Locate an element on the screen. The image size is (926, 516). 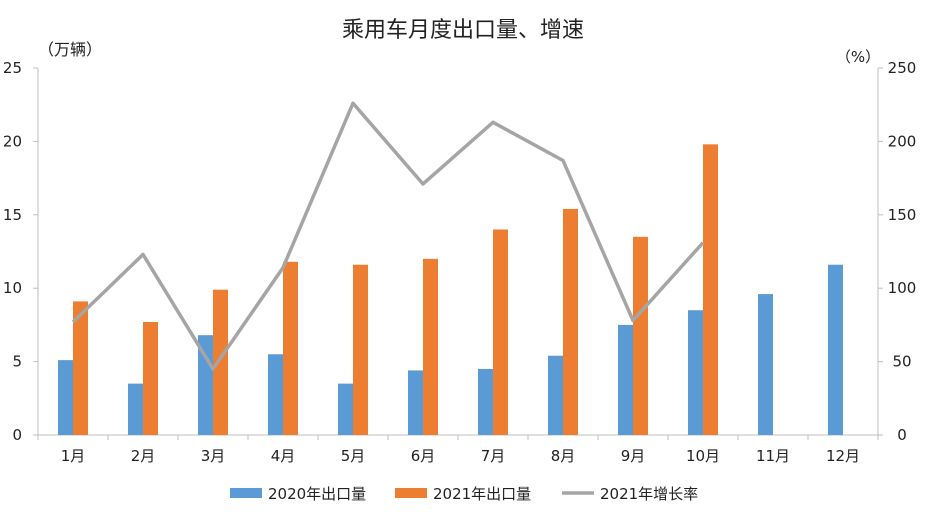
x-axis-tick-label: 1月 is located at coordinates (73, 456).